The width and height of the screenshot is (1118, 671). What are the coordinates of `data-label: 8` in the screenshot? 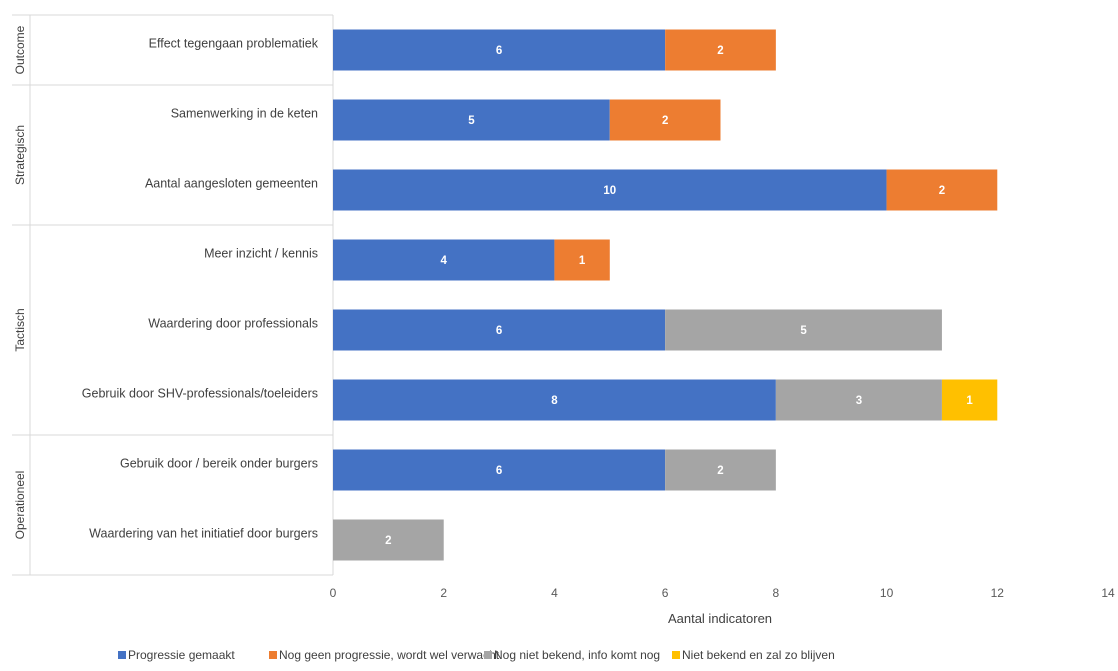 It's located at (554, 401).